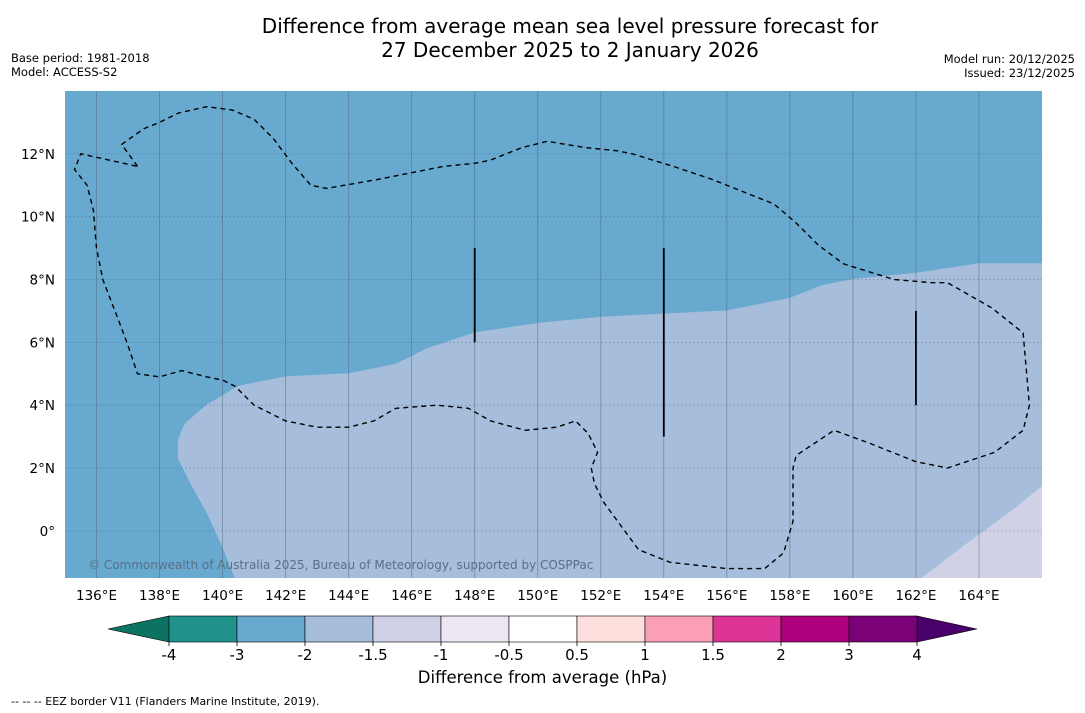 This screenshot has width=1085, height=713. I want to click on x-tick-label: 140°E, so click(222, 596).